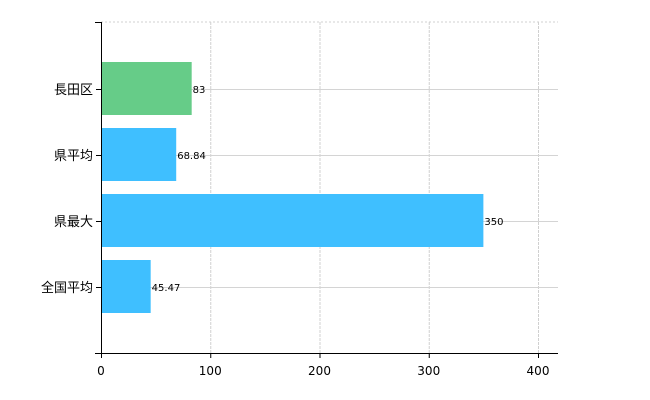 The height and width of the screenshot is (400, 650). What do you see at coordinates (191, 156) in the screenshot?
I see `data-label: 68.84` at bounding box center [191, 156].